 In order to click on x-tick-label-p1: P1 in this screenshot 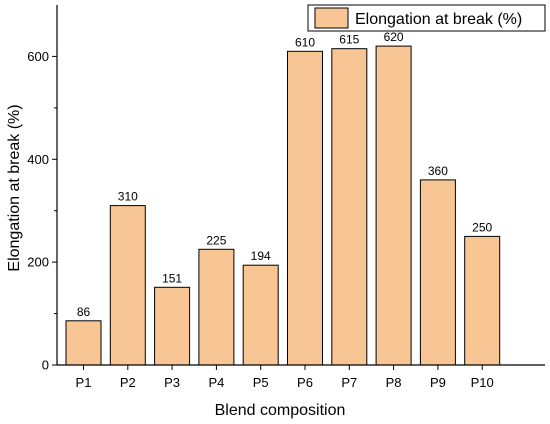, I will do `click(84, 382)`.